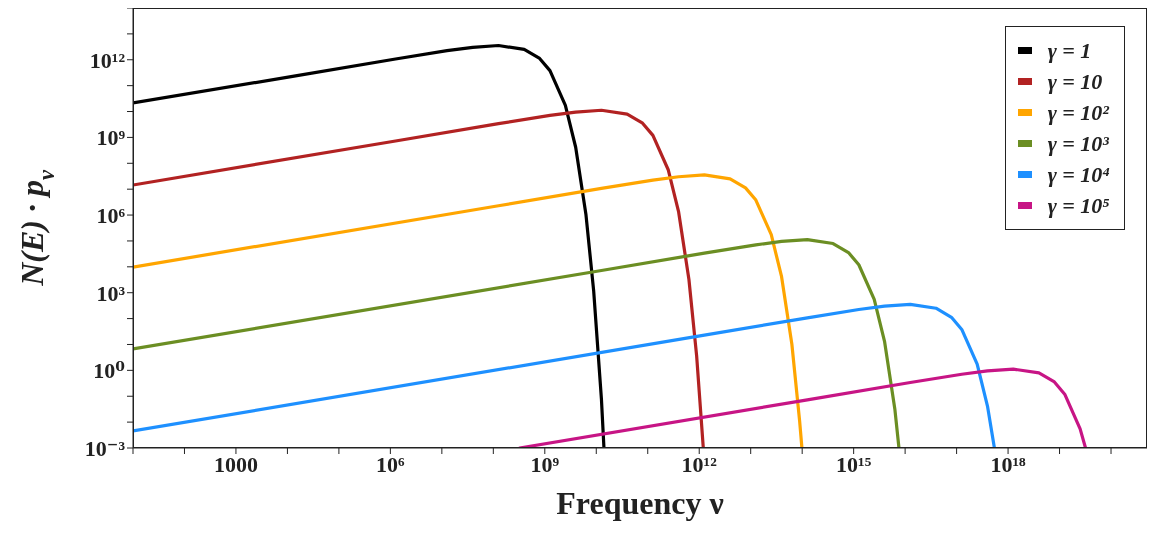 The width and height of the screenshot is (1161, 535). Describe the element at coordinates (111, 215) in the screenshot. I see `y-tick-label: 10⁶` at that location.